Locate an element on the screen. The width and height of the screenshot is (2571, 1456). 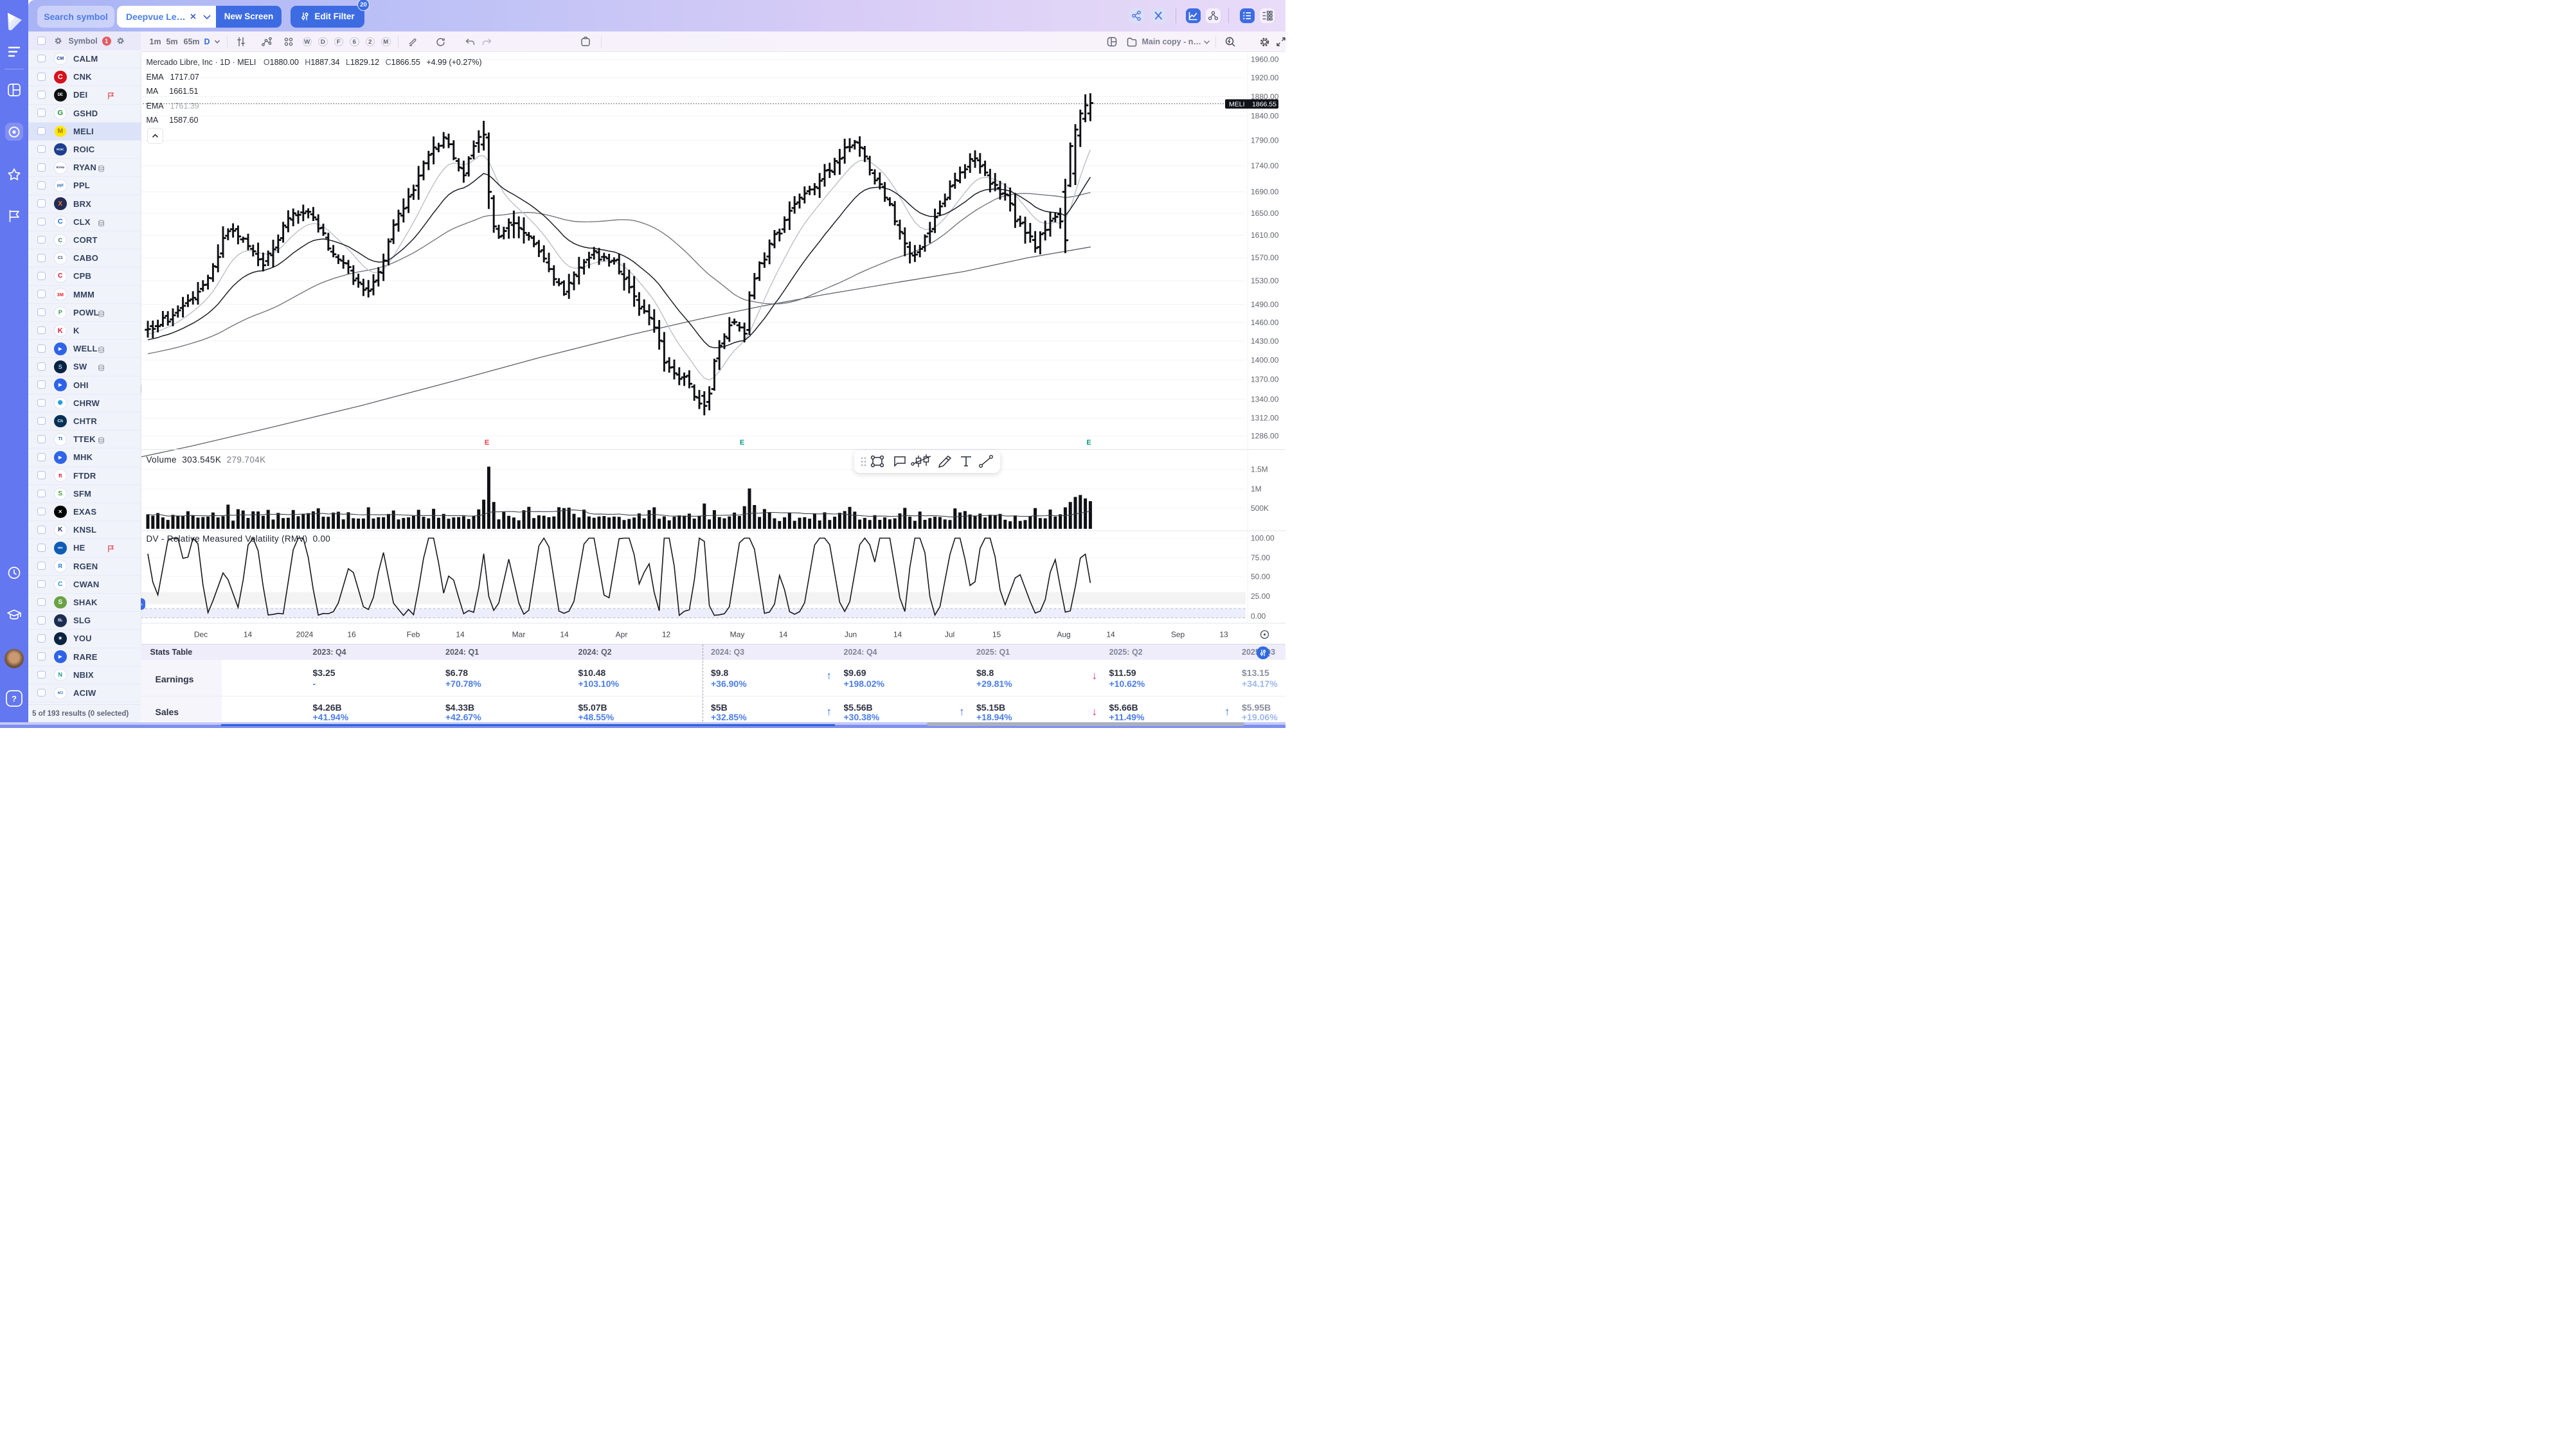
svg-text: MELI is located at coordinates (1237, 105).